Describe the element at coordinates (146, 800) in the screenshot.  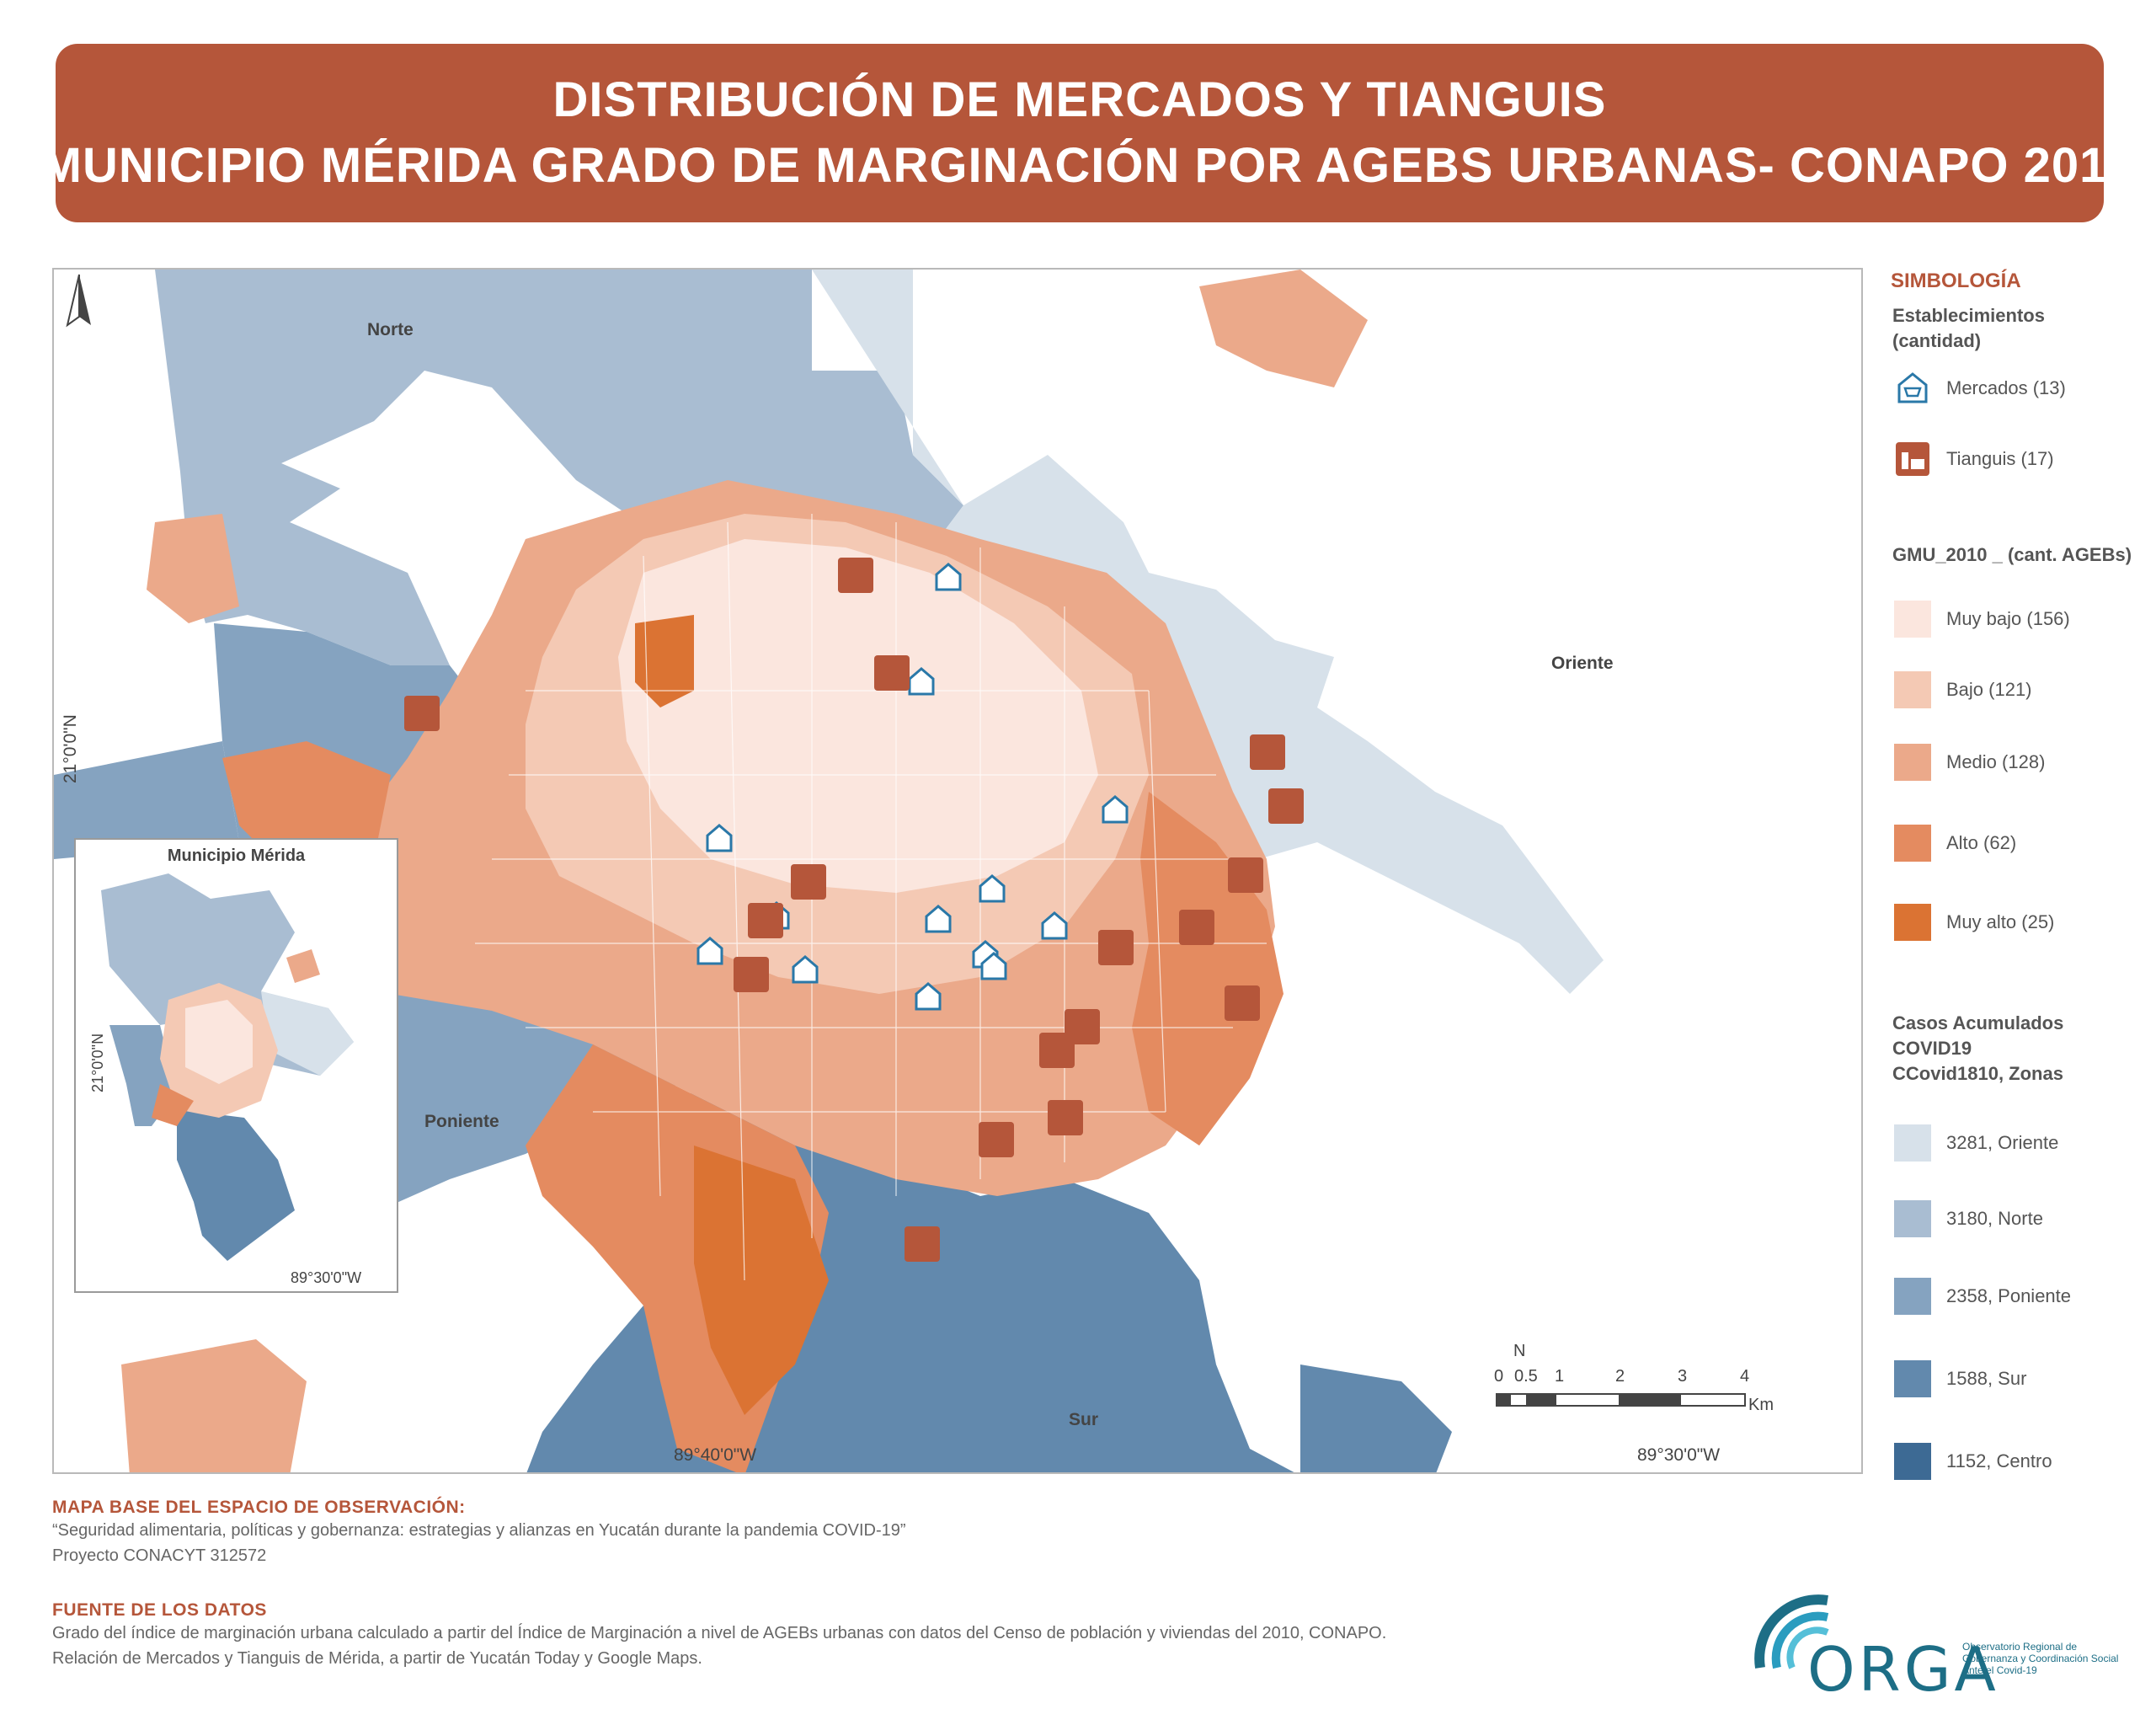
I see `zone-poniente-w` at that location.